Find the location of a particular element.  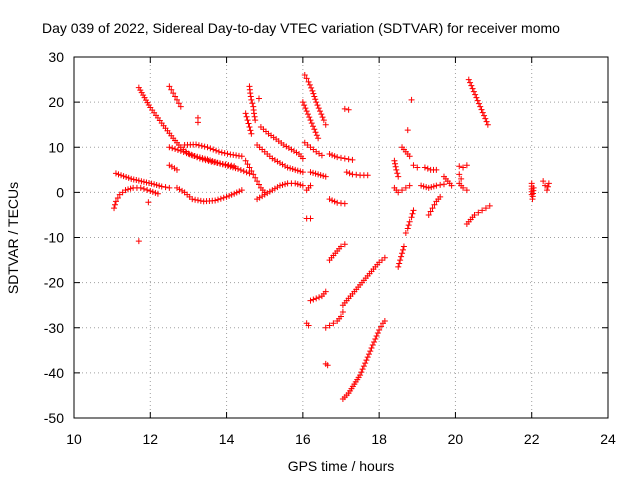

series-s39 is located at coordinates (407, 130).